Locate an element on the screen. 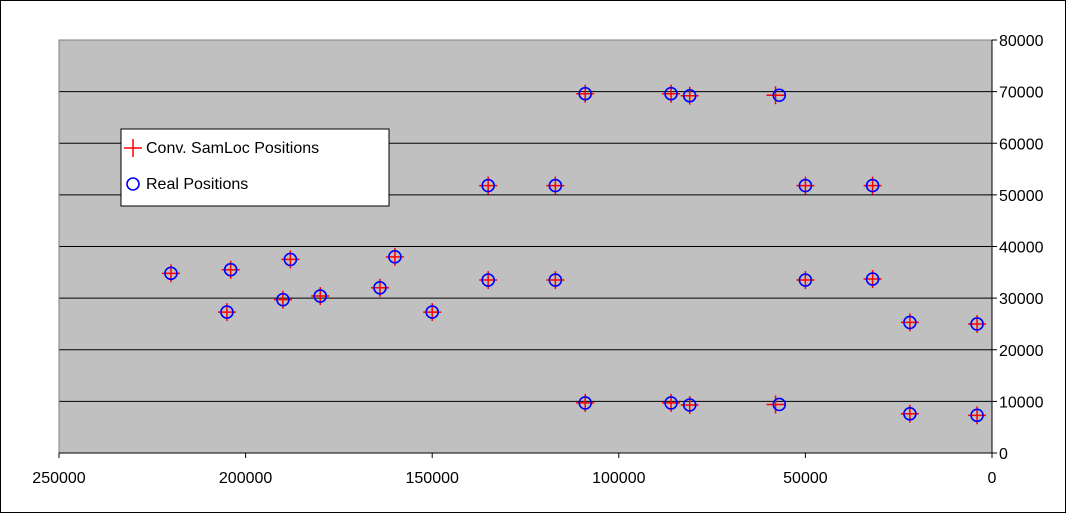  legend-label: Conv. SamLoc Positions is located at coordinates (232, 148).